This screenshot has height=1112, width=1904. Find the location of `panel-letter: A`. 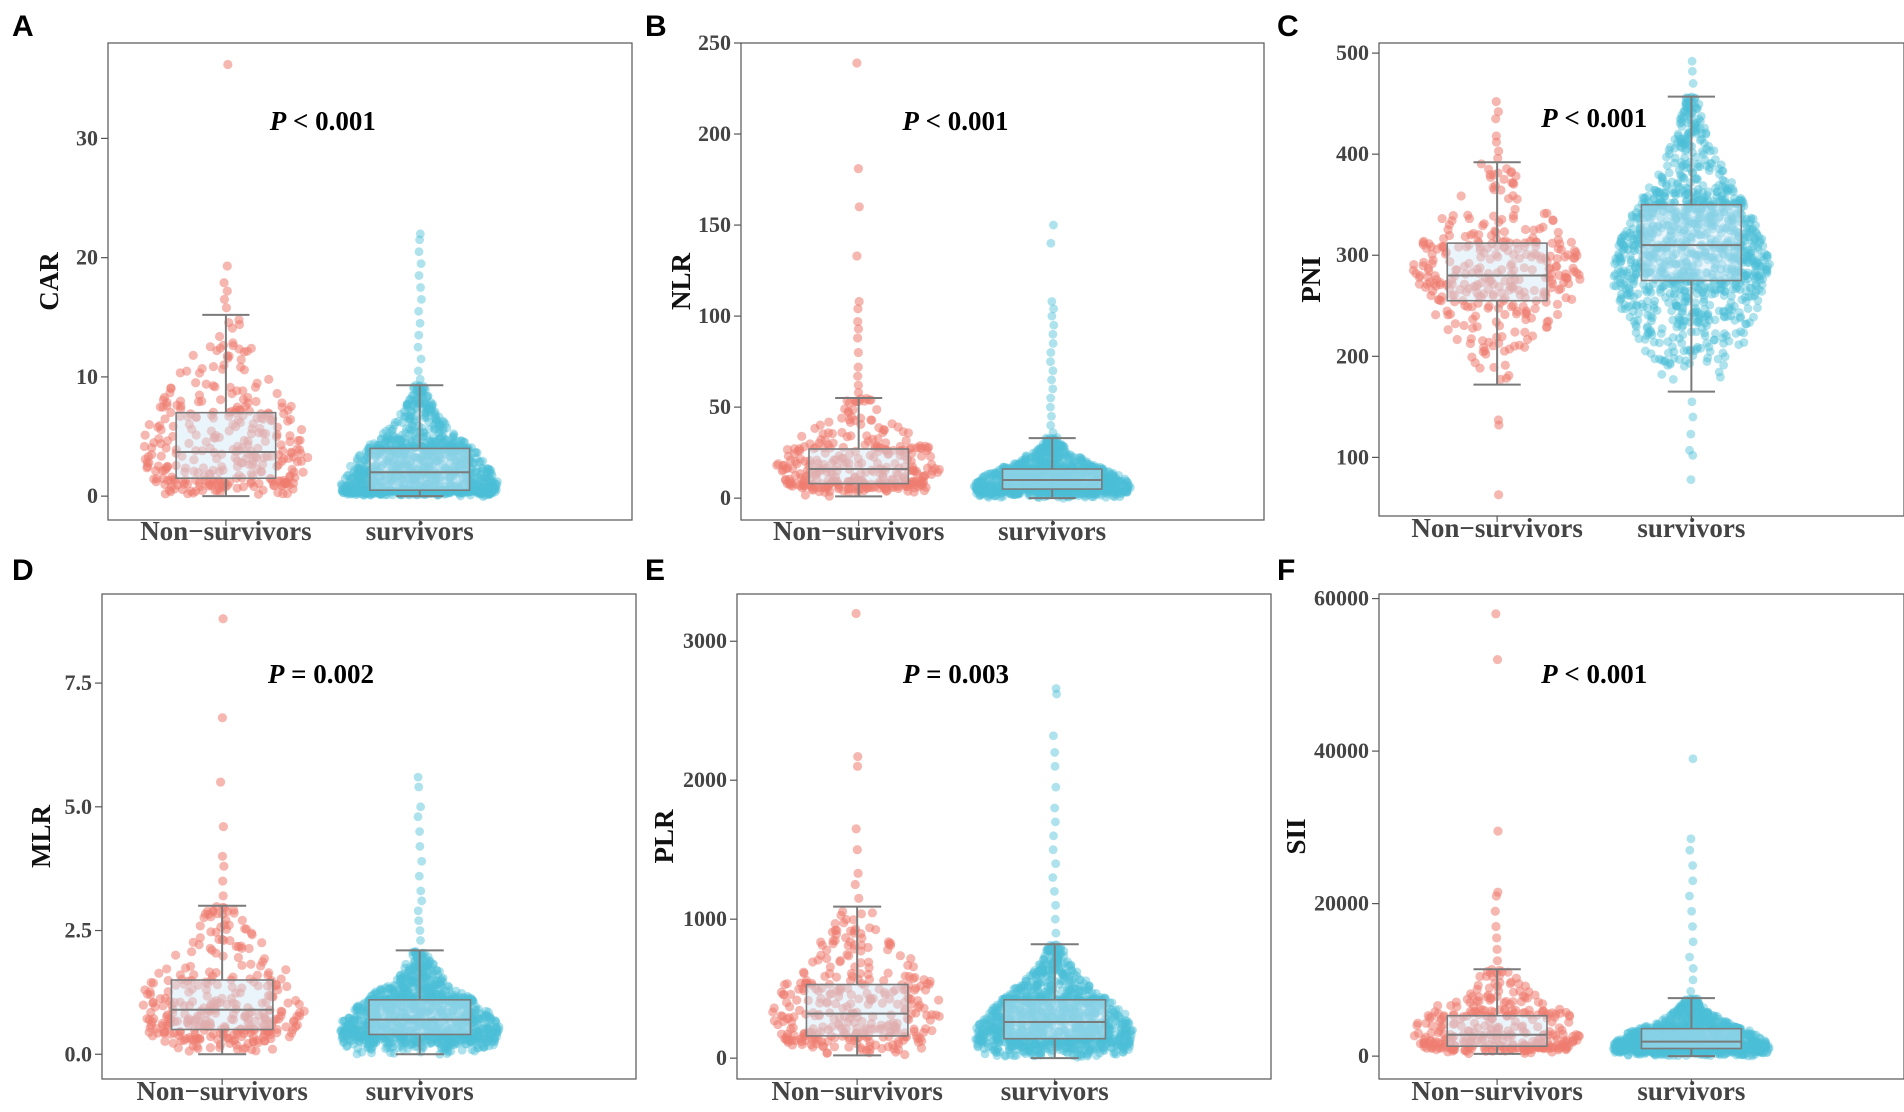

panel-letter: A is located at coordinates (23, 26).